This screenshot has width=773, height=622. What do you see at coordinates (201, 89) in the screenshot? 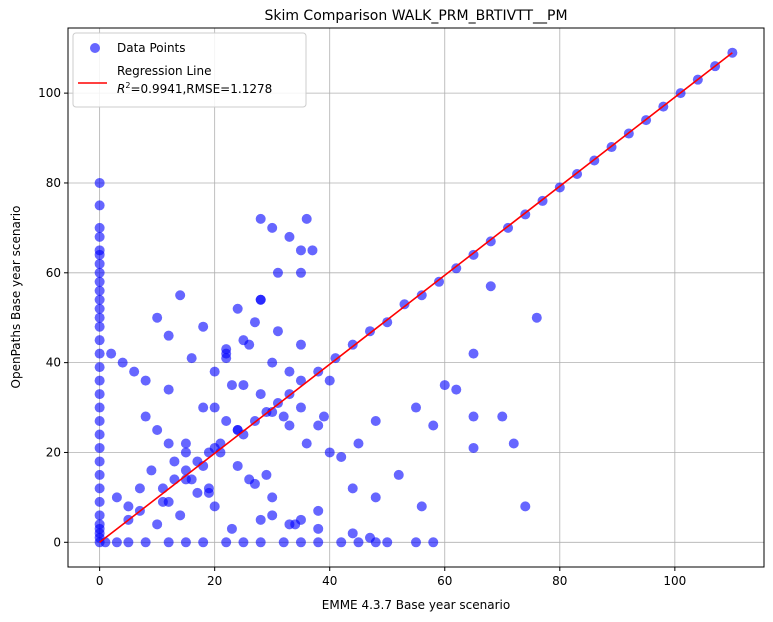
I see `r2-stats: =0.9941,RMSE=1.1278` at bounding box center [201, 89].